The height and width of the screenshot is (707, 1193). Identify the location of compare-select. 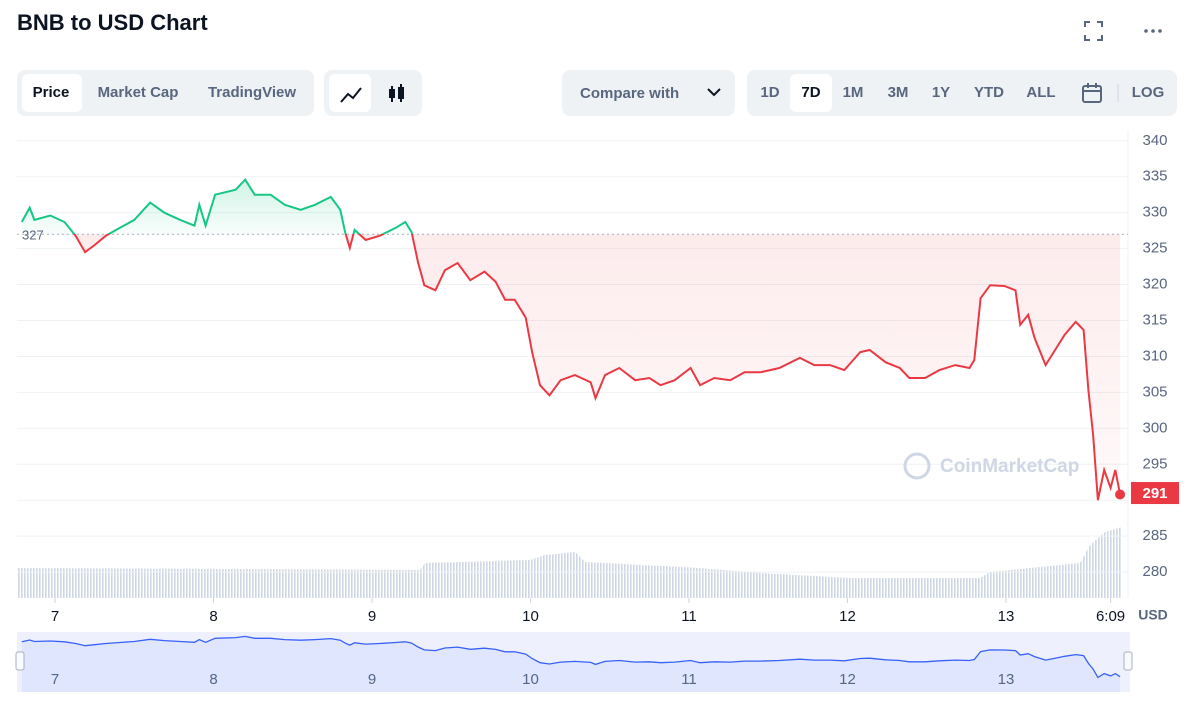
(648, 93).